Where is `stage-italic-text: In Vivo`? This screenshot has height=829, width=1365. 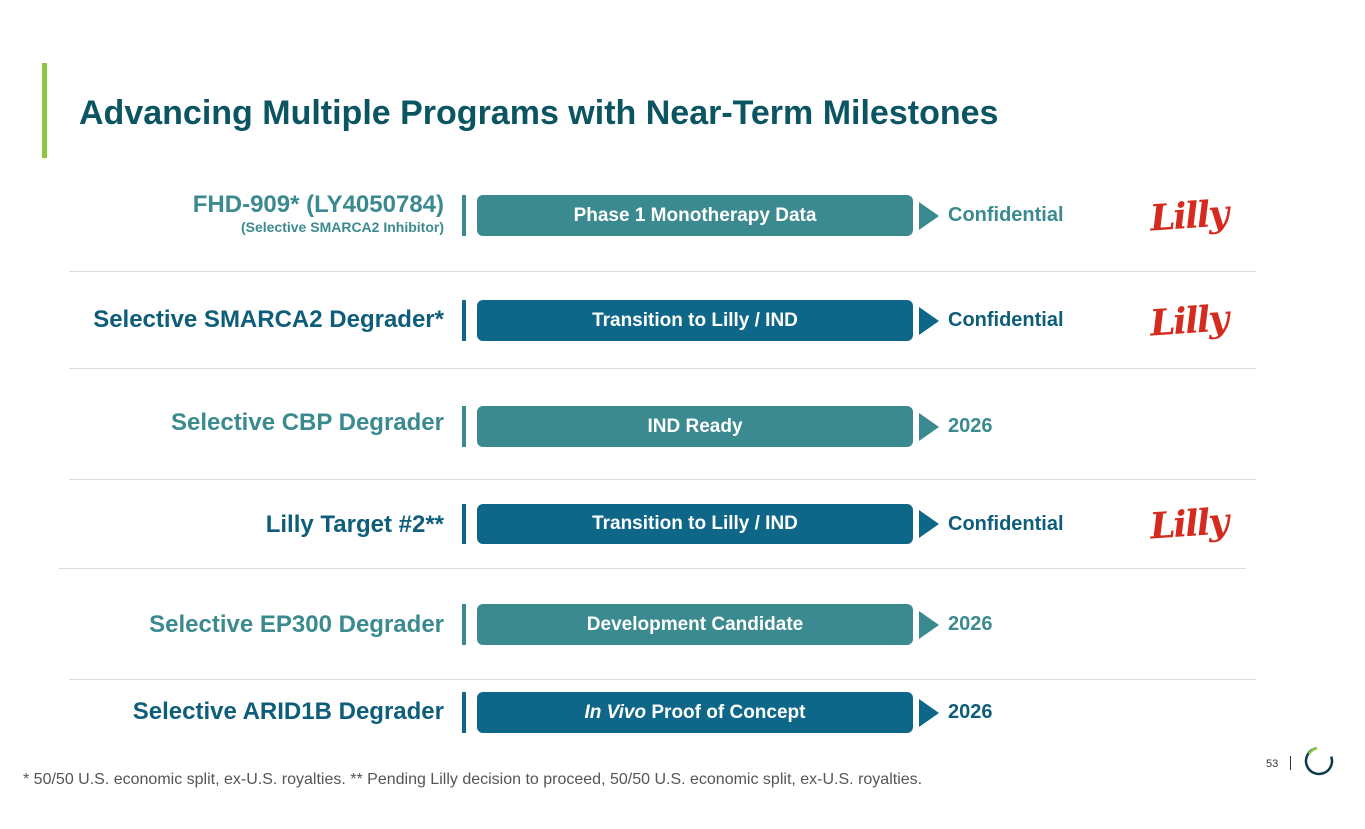 stage-italic-text: In Vivo is located at coordinates (615, 712).